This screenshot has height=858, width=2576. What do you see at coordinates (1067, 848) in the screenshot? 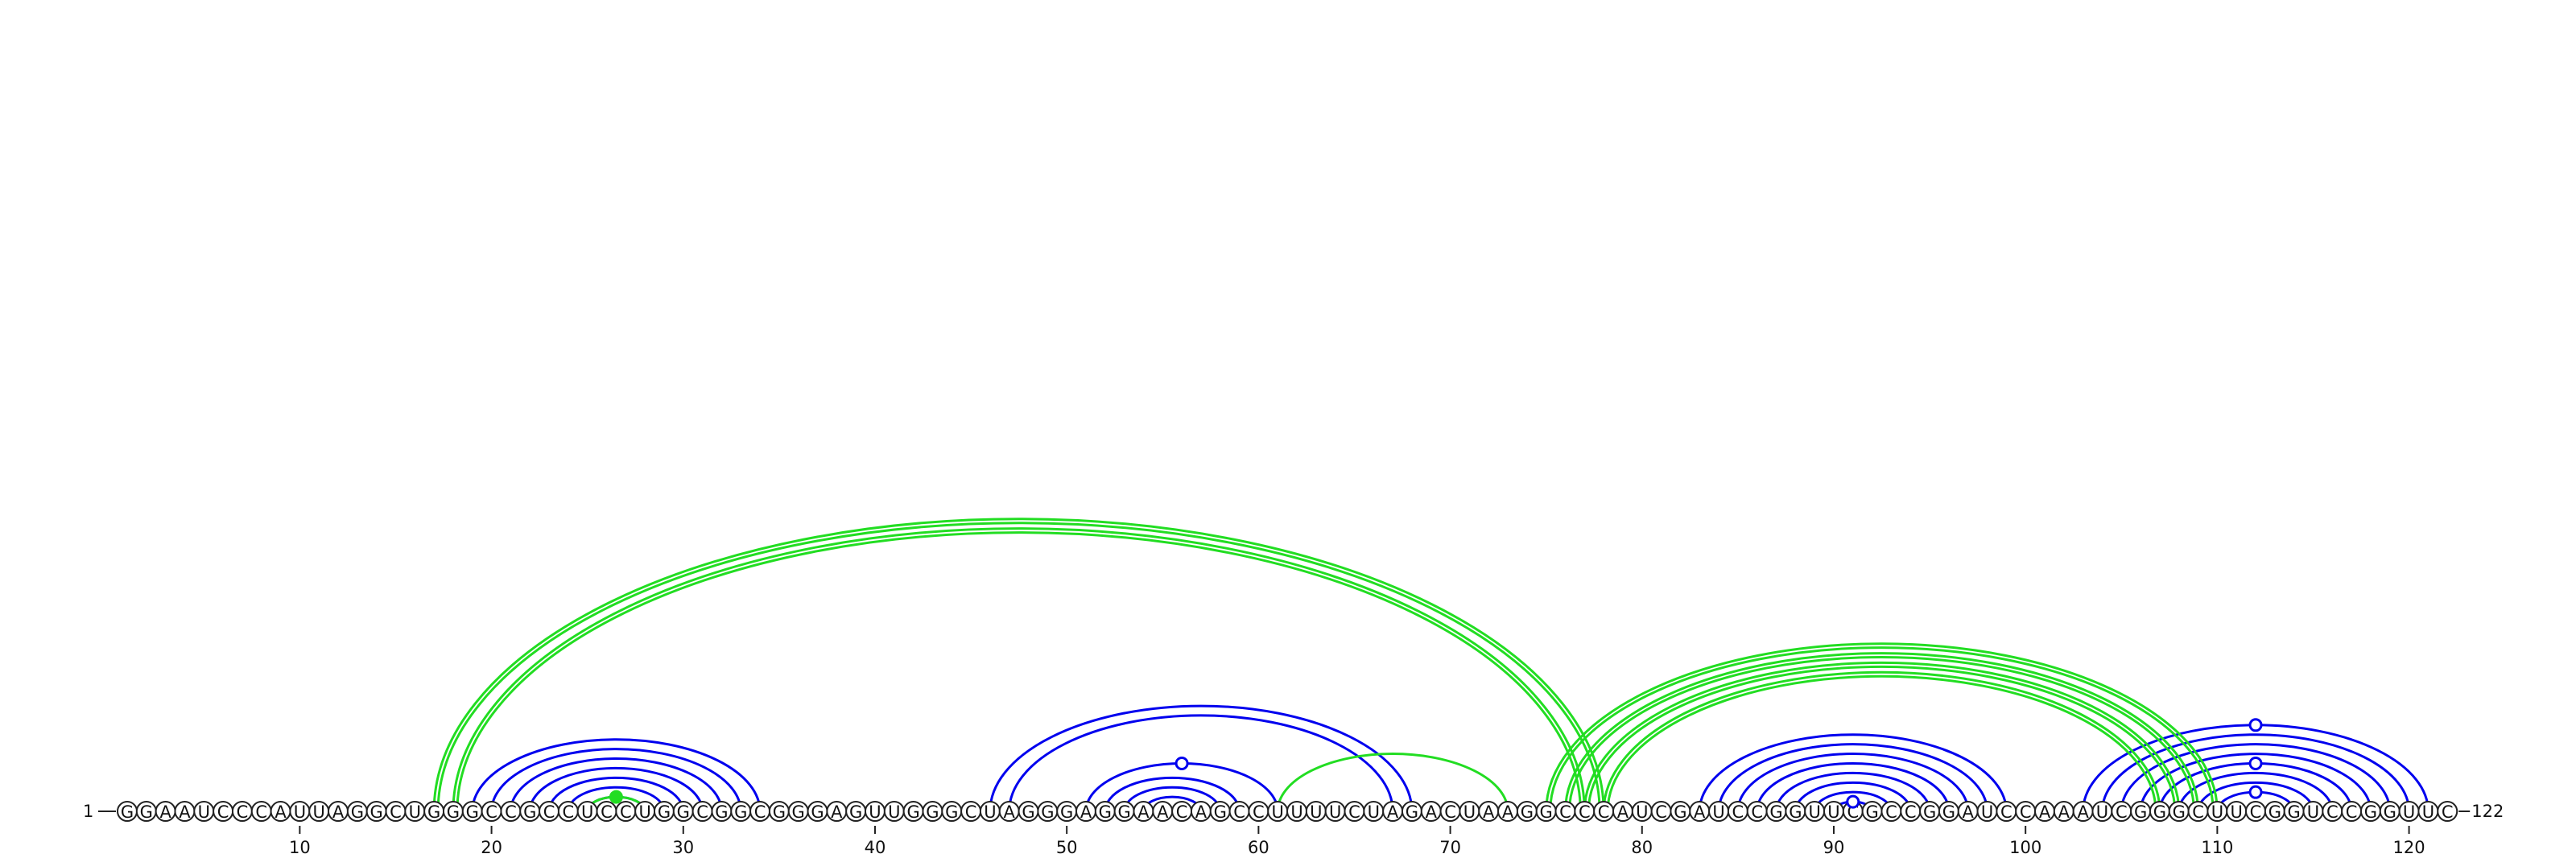
I see `axis-tick-label: 50` at bounding box center [1067, 848].